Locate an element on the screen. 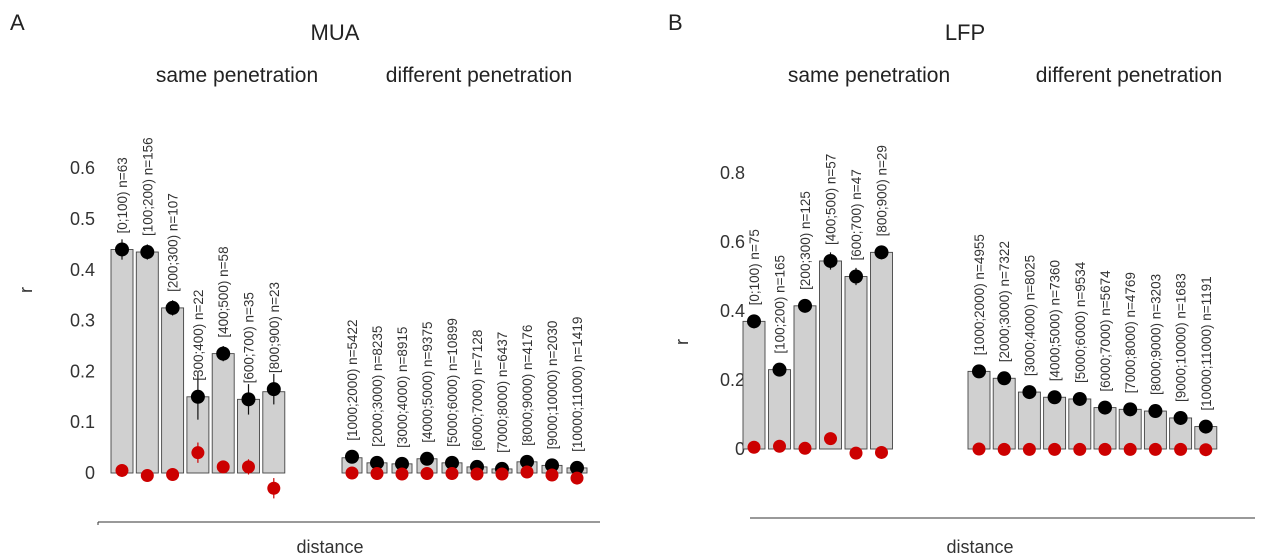  panel-a-title: MUA is located at coordinates (335, 32).